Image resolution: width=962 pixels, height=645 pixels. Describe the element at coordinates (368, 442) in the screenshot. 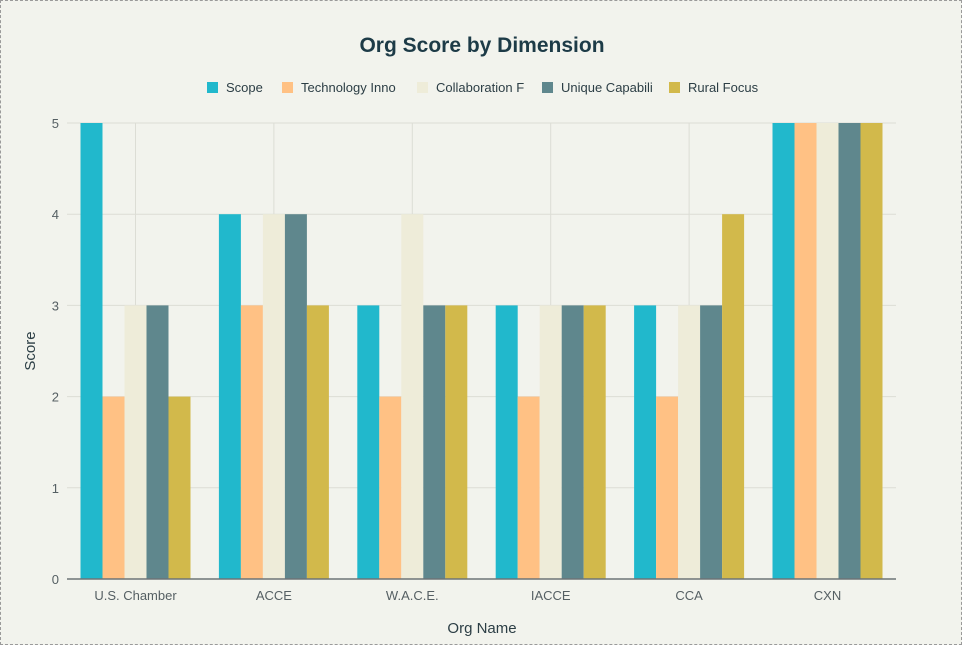

I see `bar-w-a-c-e--scope` at that location.